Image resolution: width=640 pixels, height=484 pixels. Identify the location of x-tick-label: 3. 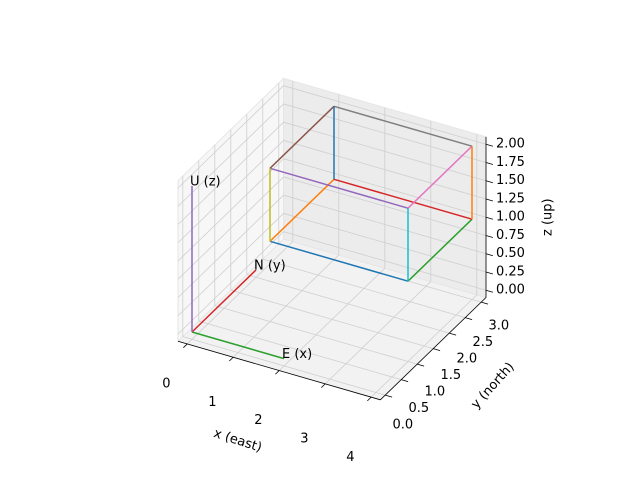
(304, 439).